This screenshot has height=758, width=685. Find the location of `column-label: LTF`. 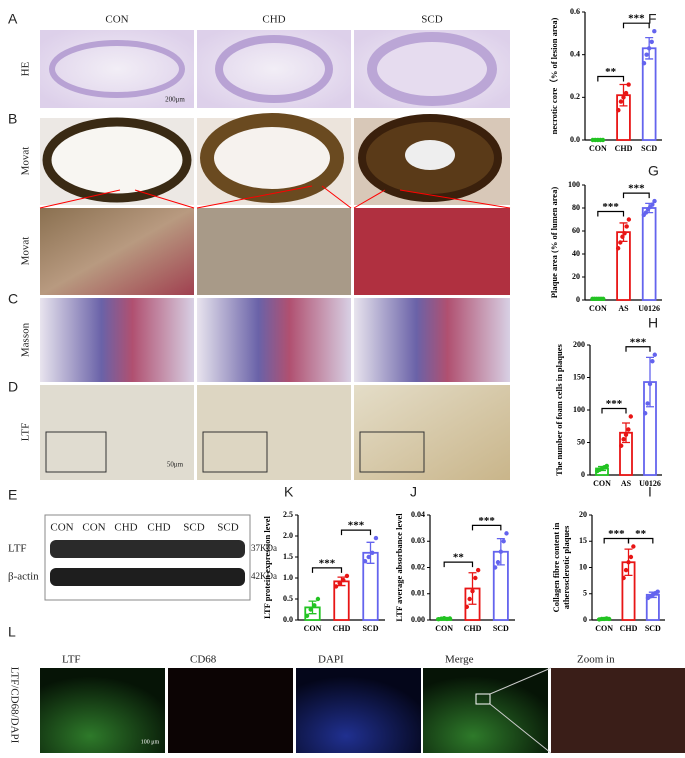

column-label: LTF is located at coordinates (71, 660).